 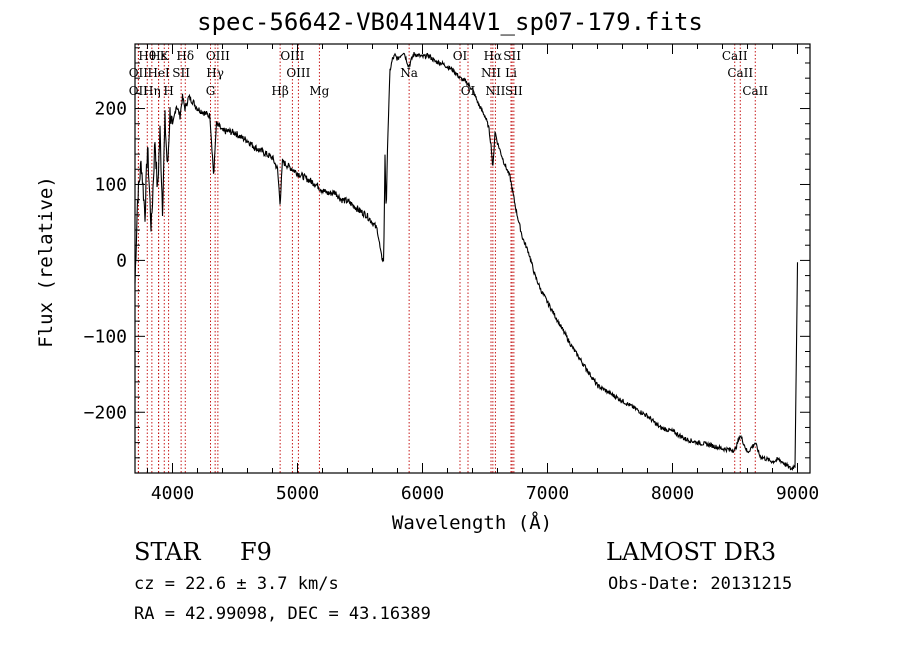 I want to click on marker-label: HeI, so click(x=158, y=73).